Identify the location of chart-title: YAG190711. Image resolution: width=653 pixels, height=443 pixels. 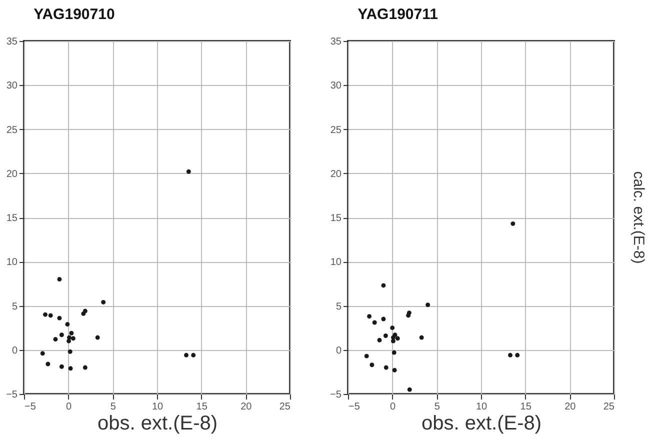
(398, 14).